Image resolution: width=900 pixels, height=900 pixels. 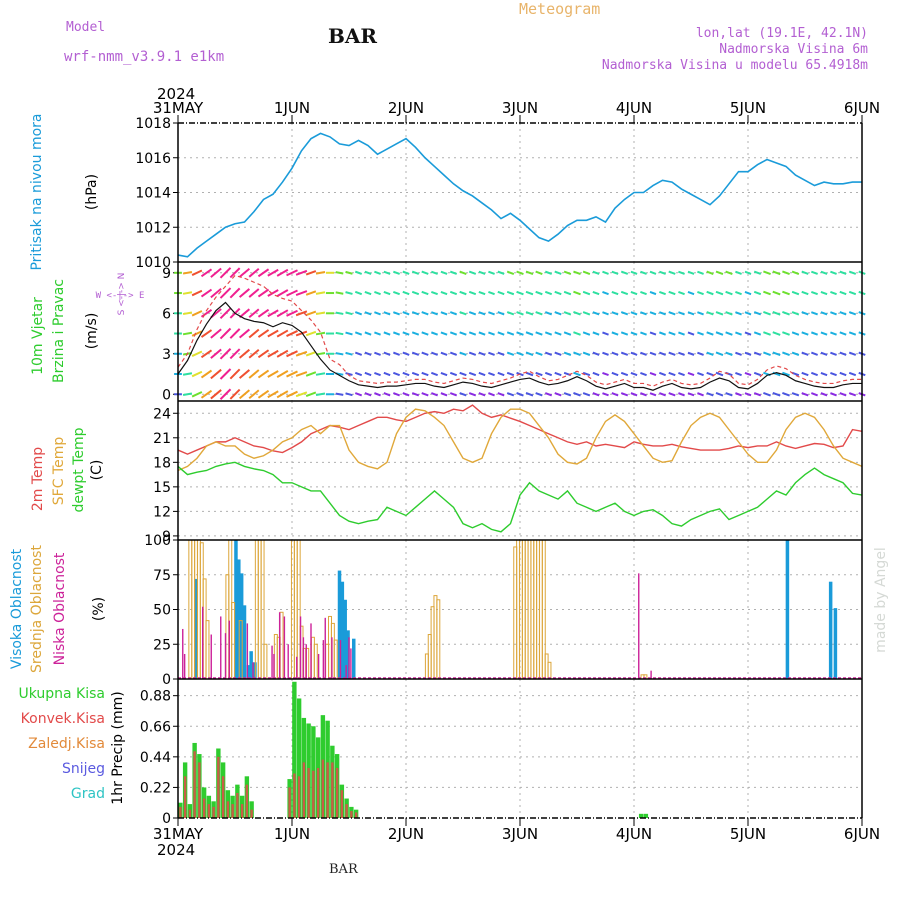 What do you see at coordinates (83, 769) in the screenshot?
I see `precip-legend-label: Snijeg` at bounding box center [83, 769].